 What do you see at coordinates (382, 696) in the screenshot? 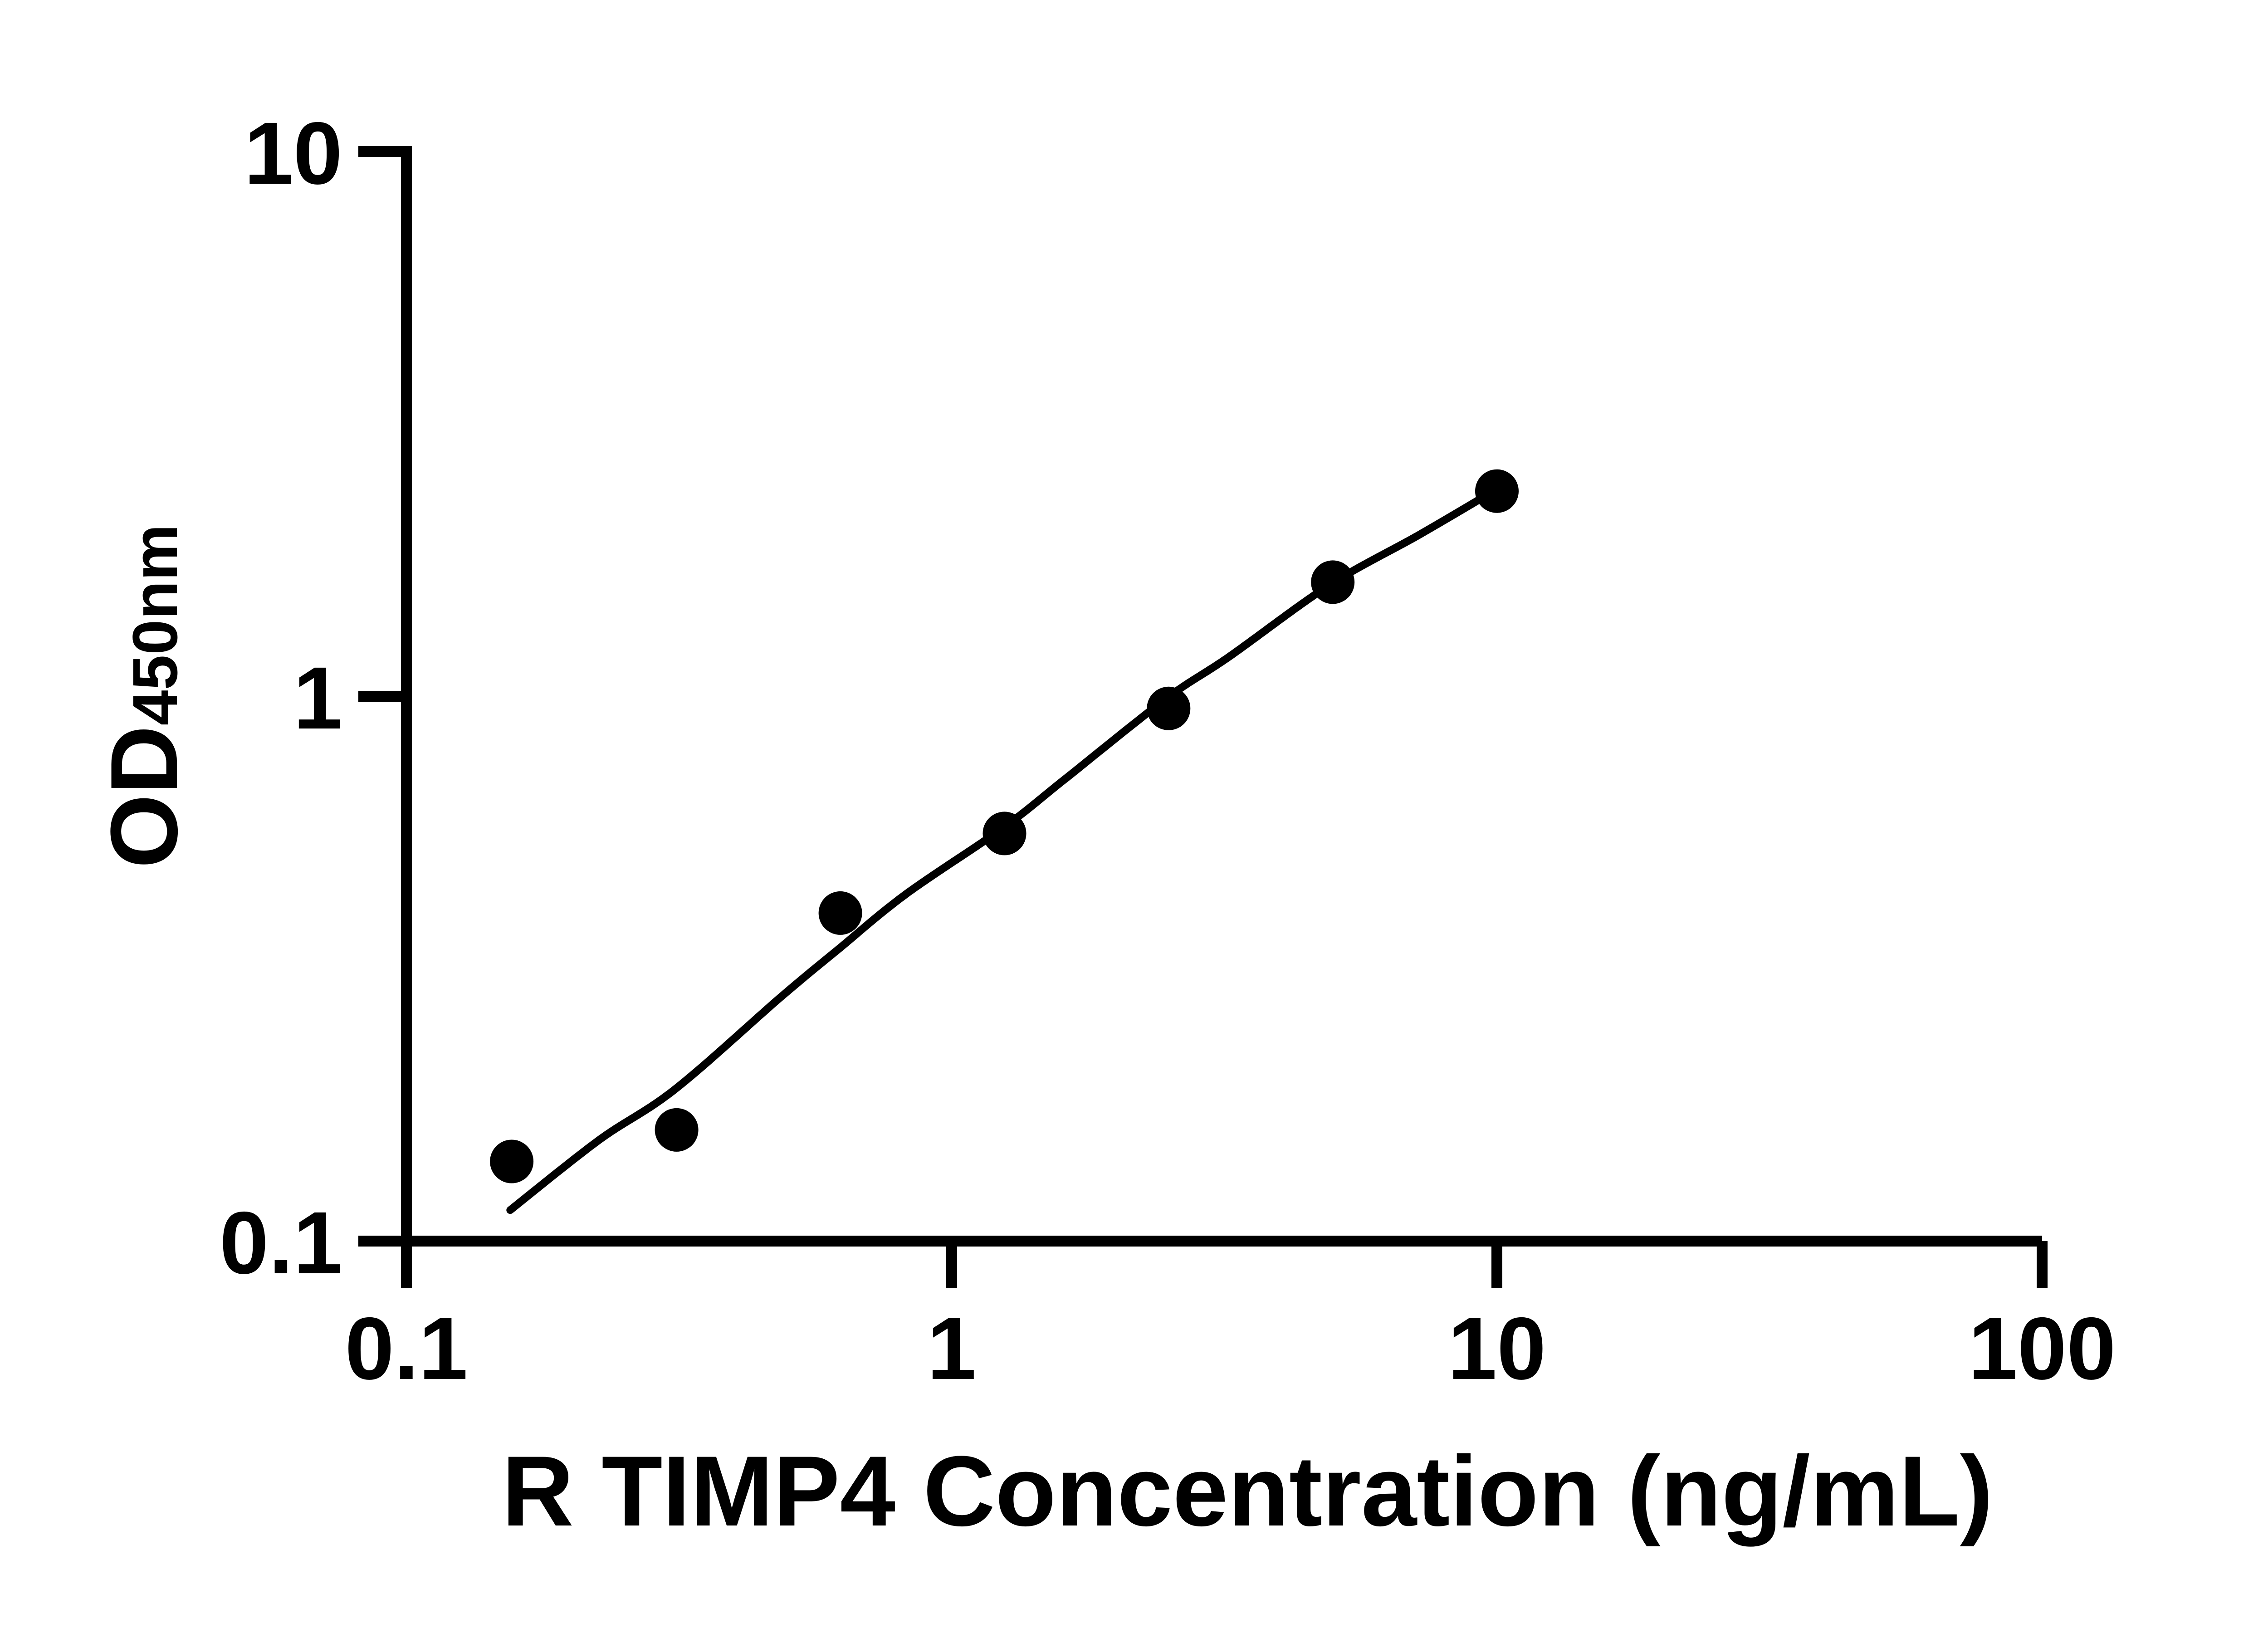
I see `y-axis-ticks` at bounding box center [382, 696].